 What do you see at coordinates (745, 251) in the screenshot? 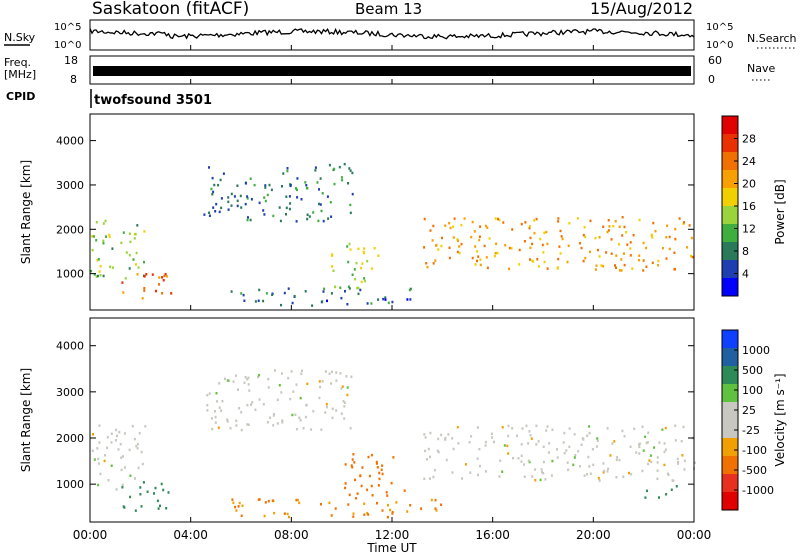
I see `colorbar-tick-label: 8` at bounding box center [745, 251].